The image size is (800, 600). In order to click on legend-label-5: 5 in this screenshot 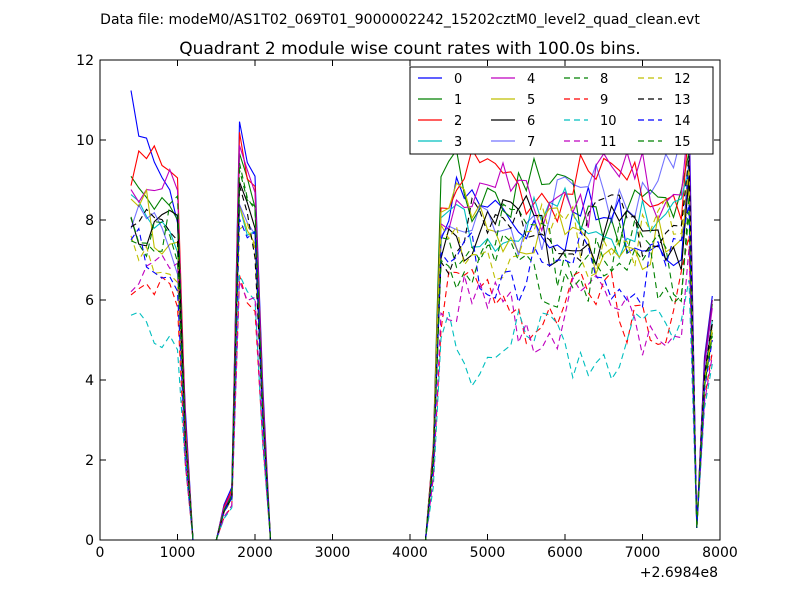, I will do `click(531, 100)`.